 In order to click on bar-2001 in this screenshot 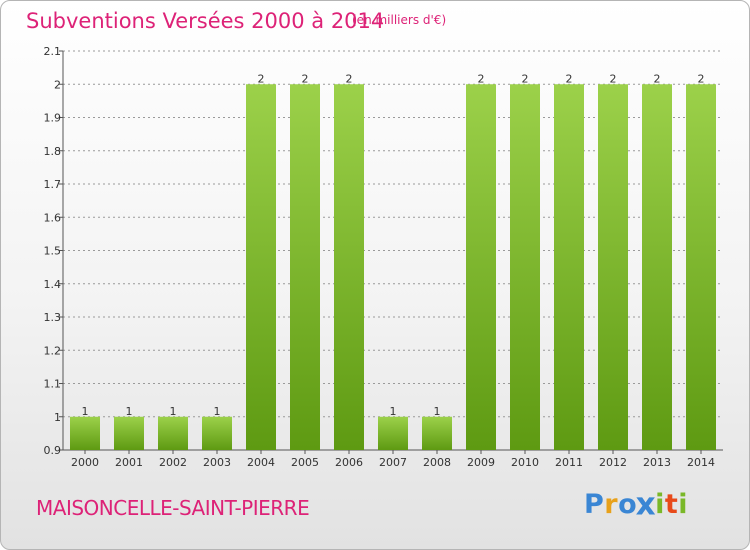, I will do `click(129, 433)`.